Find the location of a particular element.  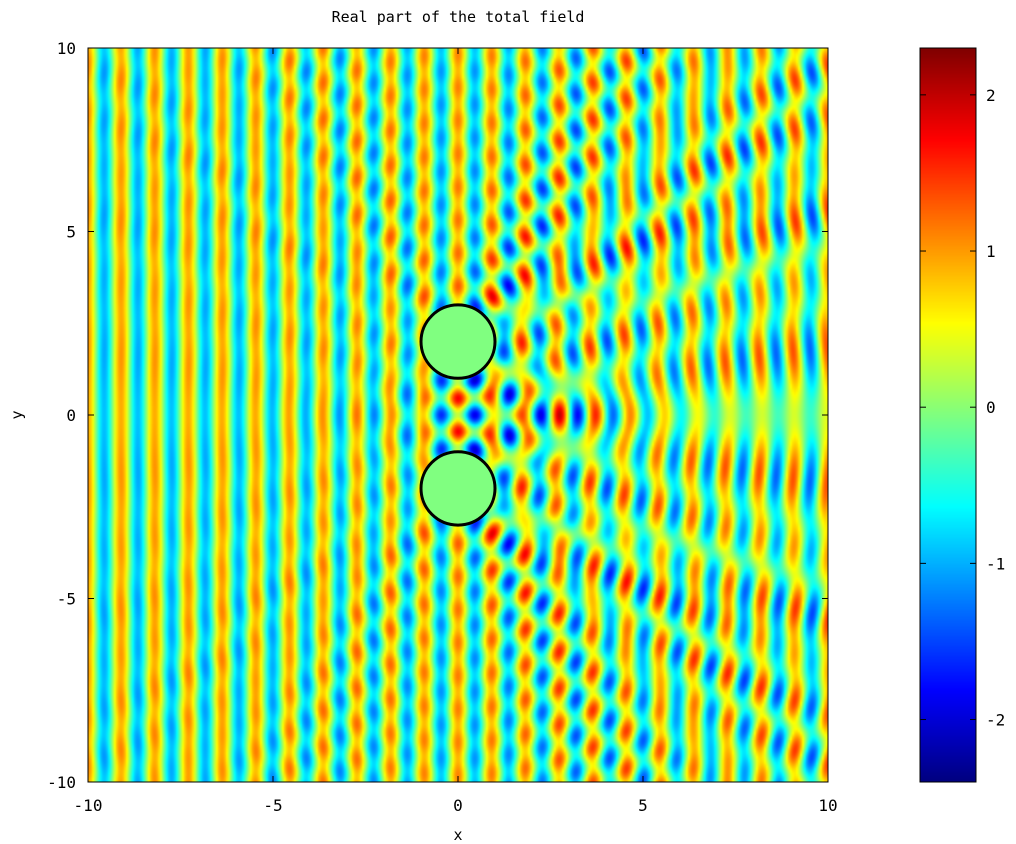

scatterers is located at coordinates (458, 415).